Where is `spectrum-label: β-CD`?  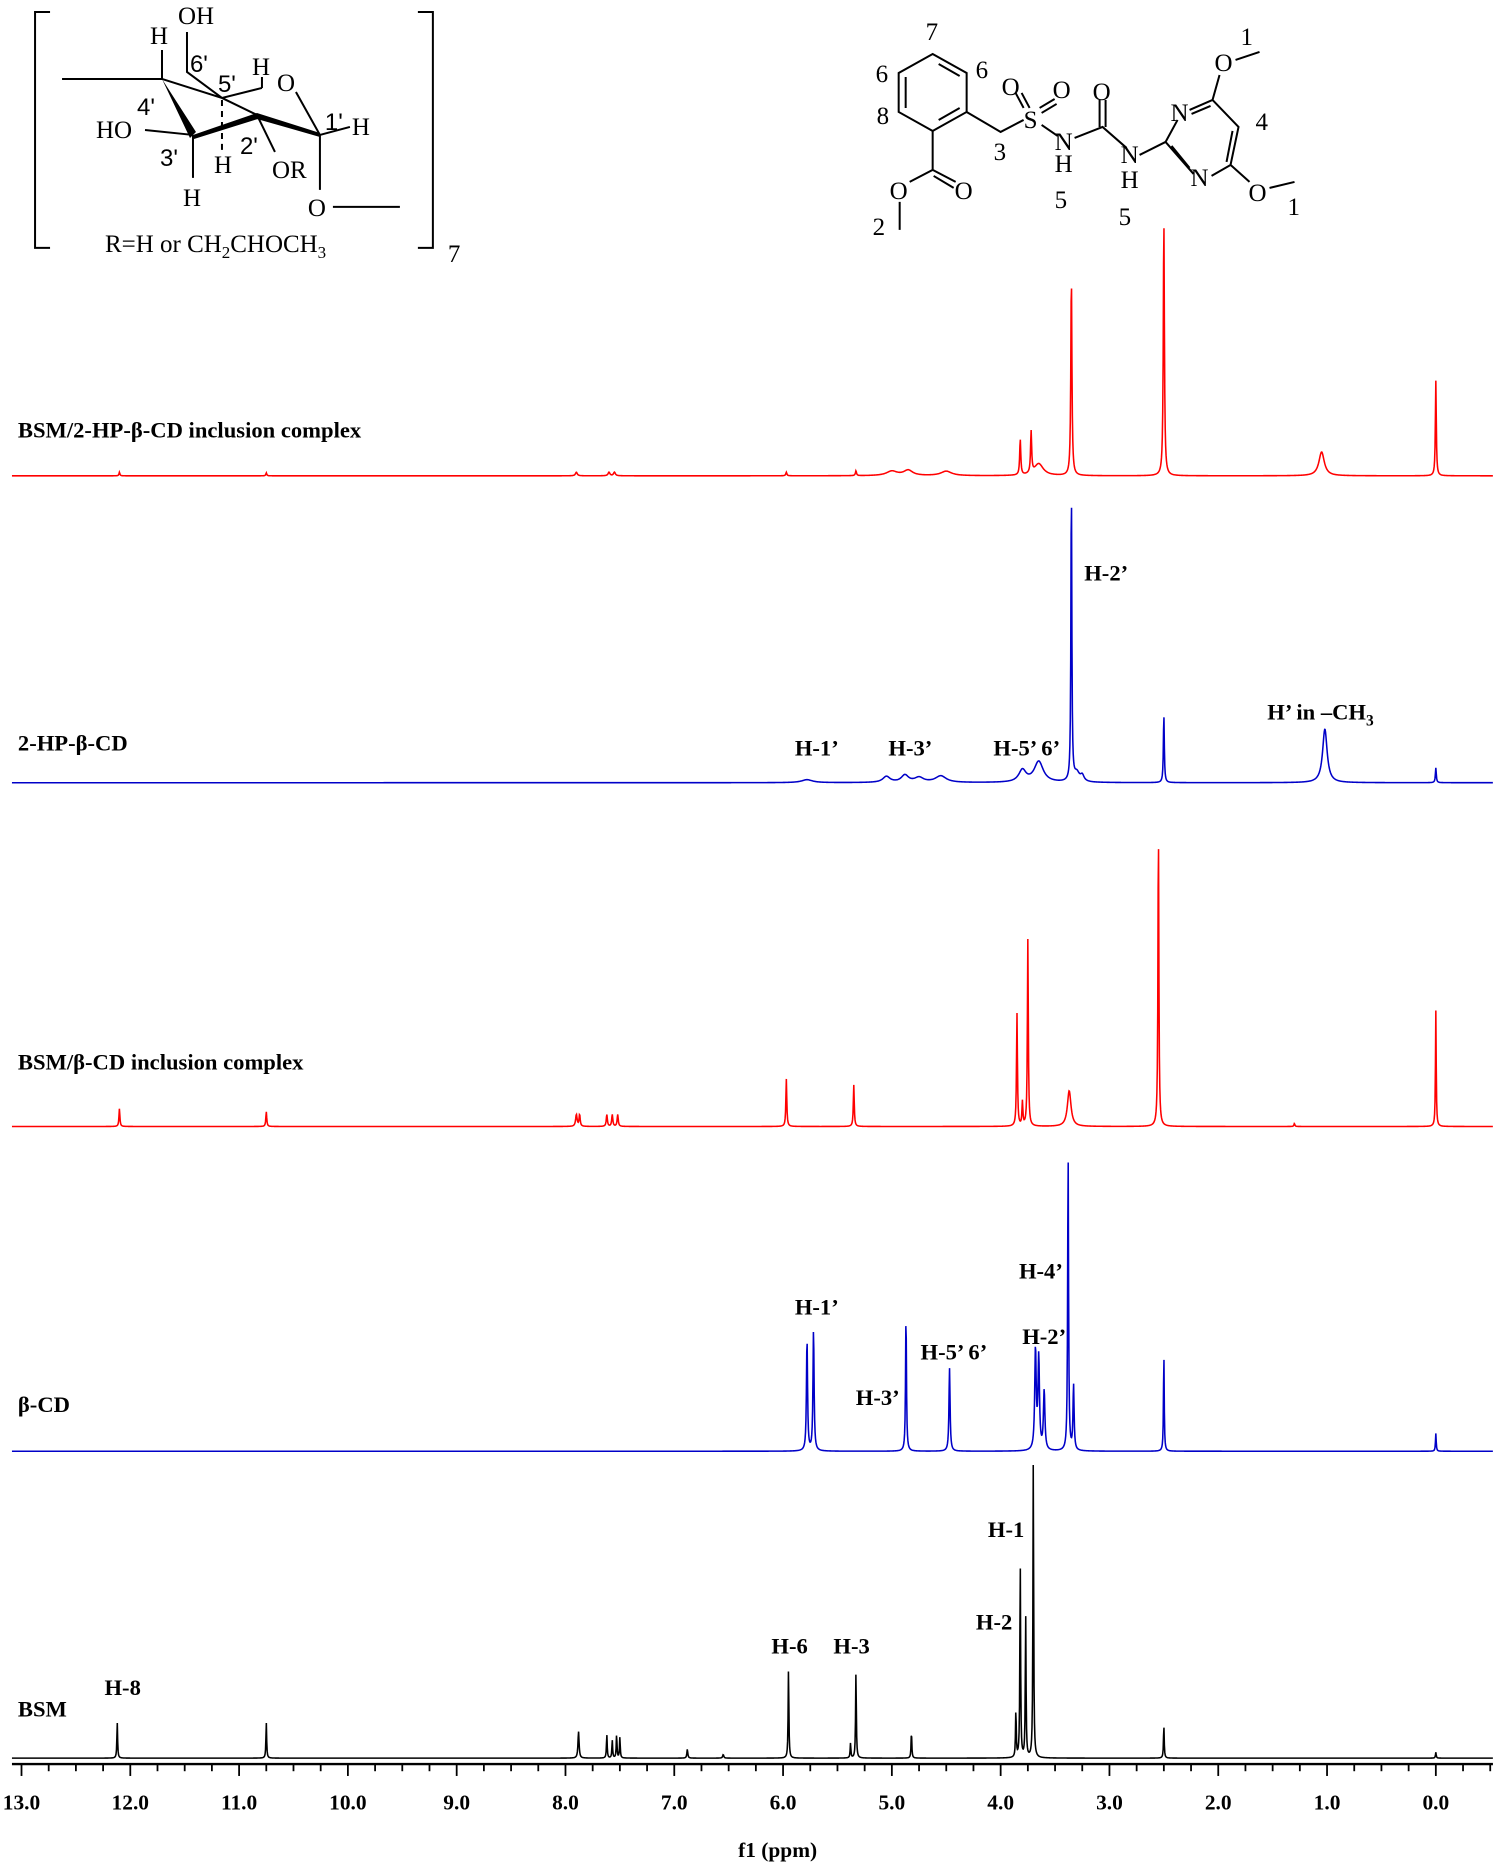
spectrum-label: β-CD is located at coordinates (44, 1404).